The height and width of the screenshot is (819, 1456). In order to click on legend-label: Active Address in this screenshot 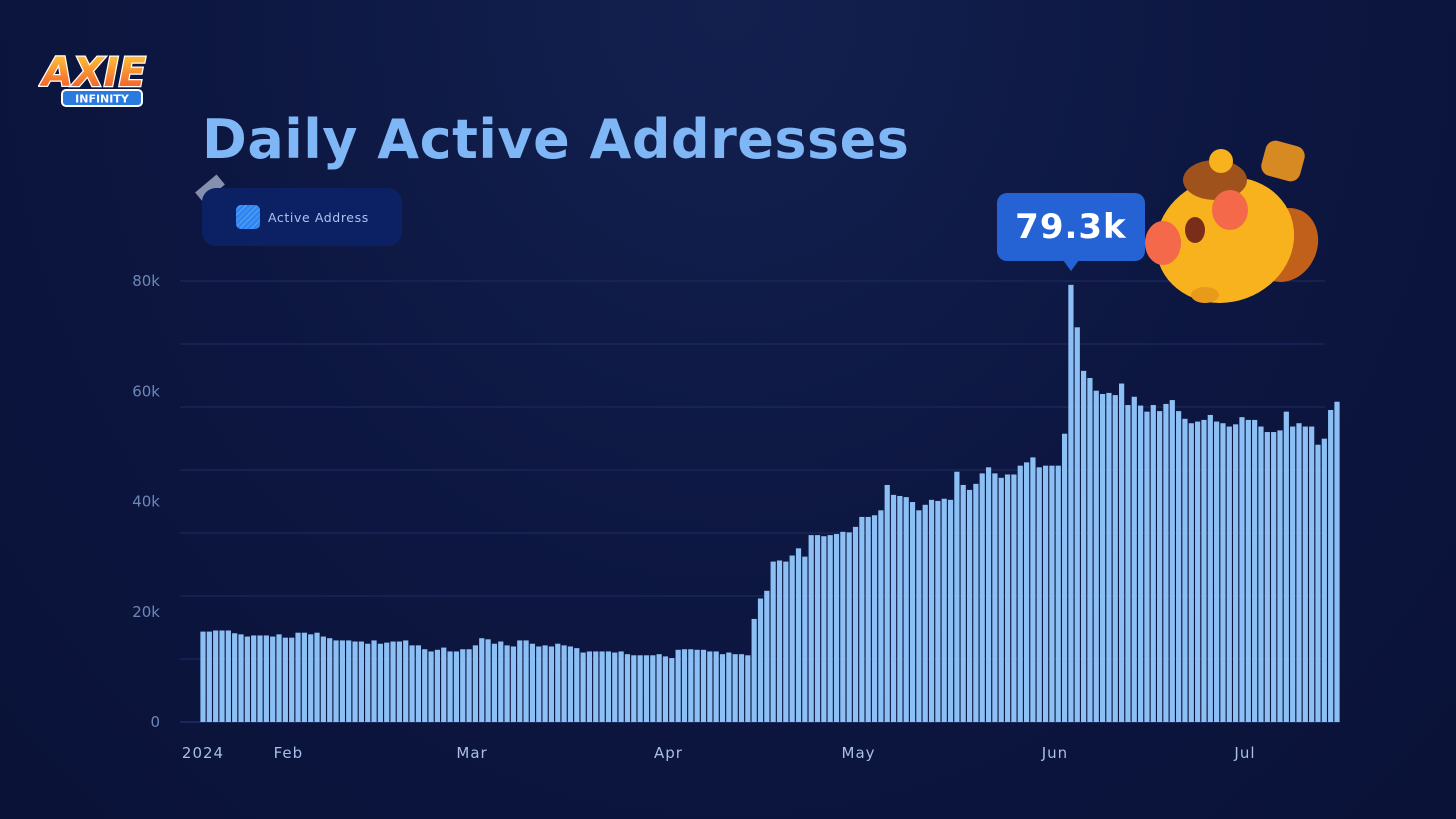, I will do `click(318, 217)`.